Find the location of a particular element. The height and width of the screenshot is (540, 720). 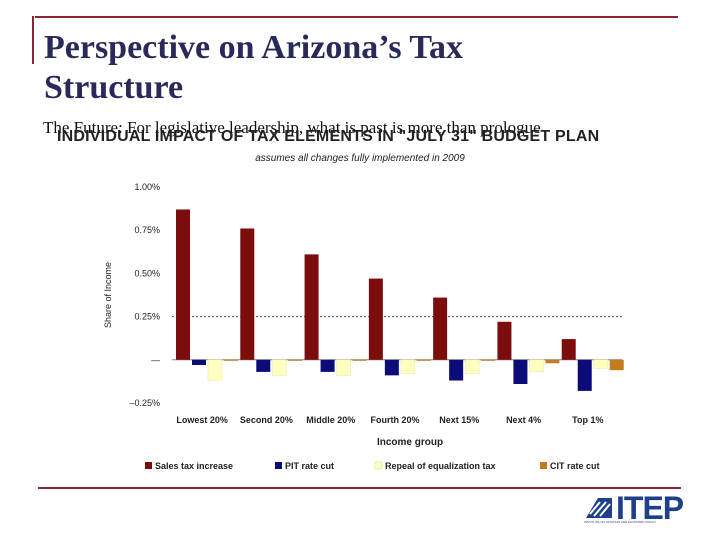

y-axis-label: Share of Income is located at coordinates (108, 295).